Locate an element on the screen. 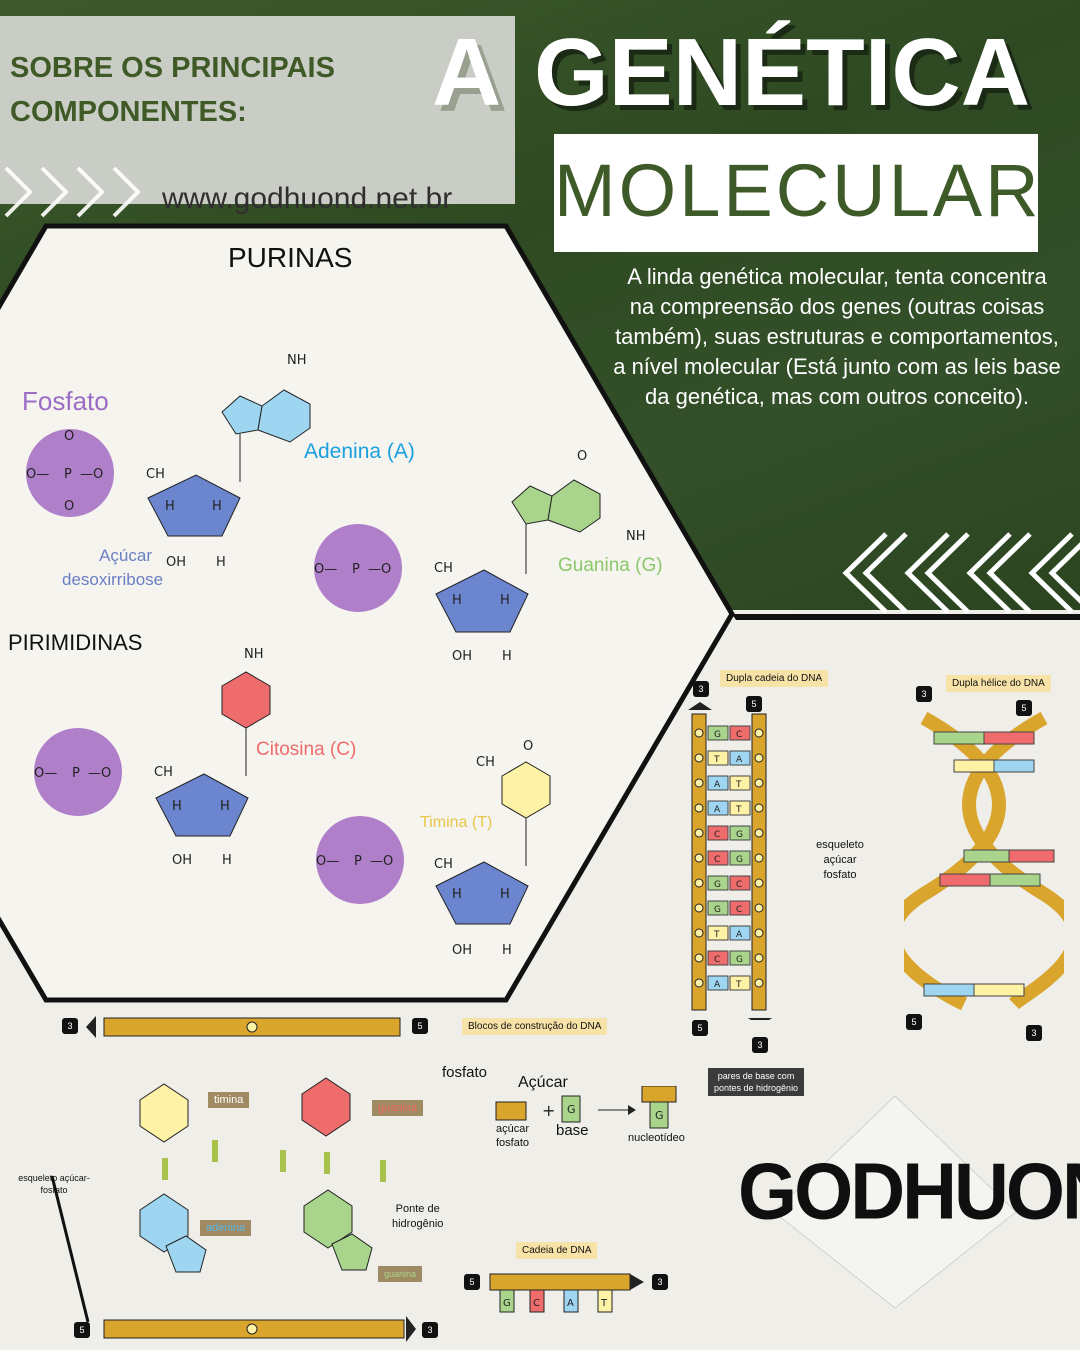  citosina-label: Citosina (C) is located at coordinates (306, 749).